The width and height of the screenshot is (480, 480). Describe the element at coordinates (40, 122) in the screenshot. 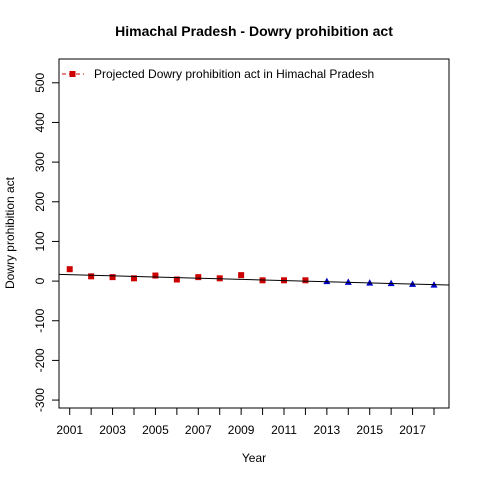

I see `y-tick-label: 400` at that location.